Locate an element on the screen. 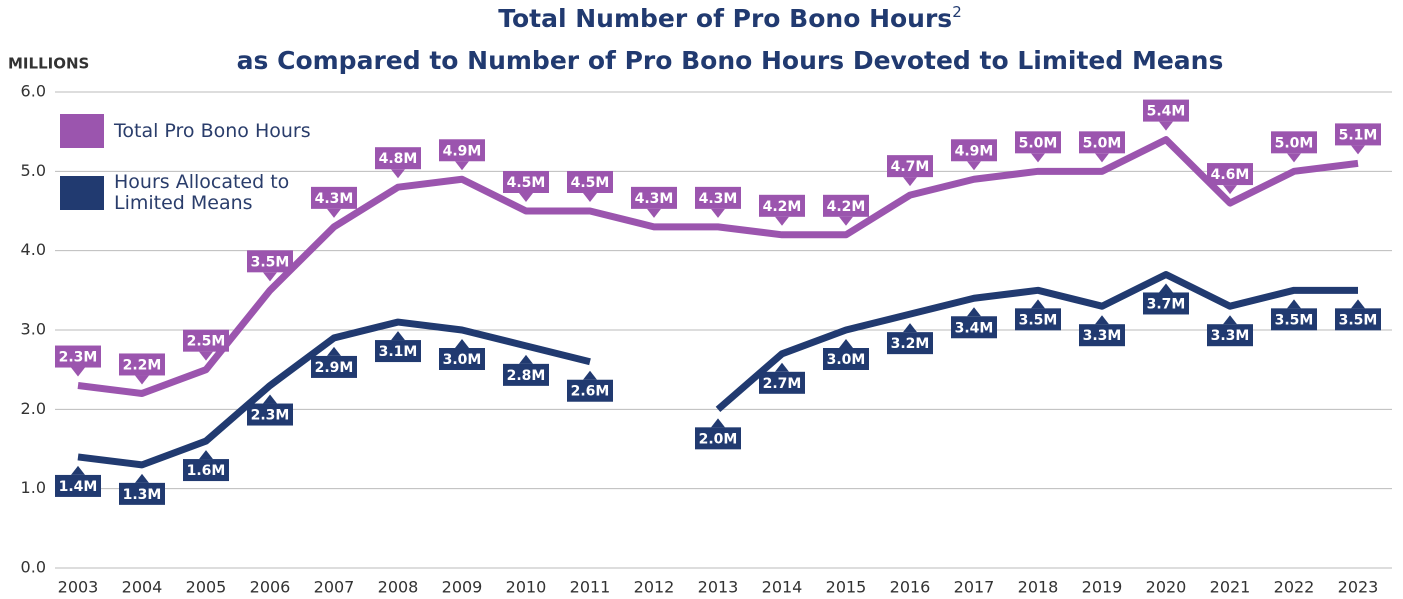 The image size is (1403, 599). x-tick-label: 2008 is located at coordinates (398, 587).